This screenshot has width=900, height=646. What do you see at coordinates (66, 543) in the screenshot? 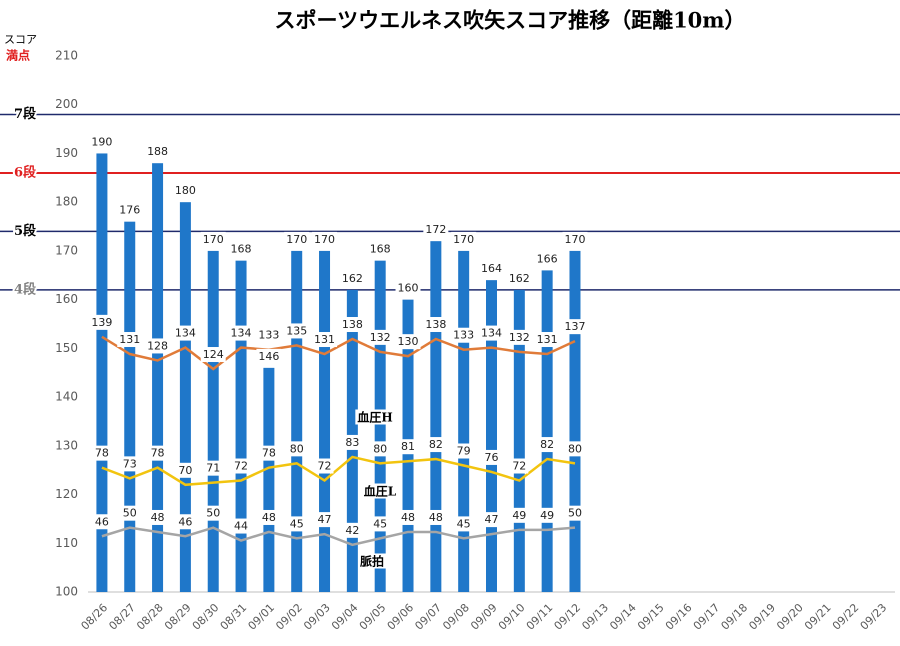
I see `y-tick-label: 110` at bounding box center [66, 543].